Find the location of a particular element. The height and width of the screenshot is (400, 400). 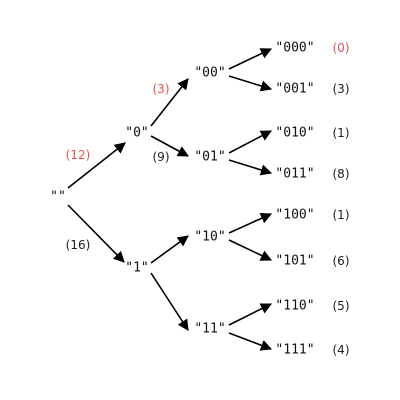

edge-n01-n011 is located at coordinates (250, 167).